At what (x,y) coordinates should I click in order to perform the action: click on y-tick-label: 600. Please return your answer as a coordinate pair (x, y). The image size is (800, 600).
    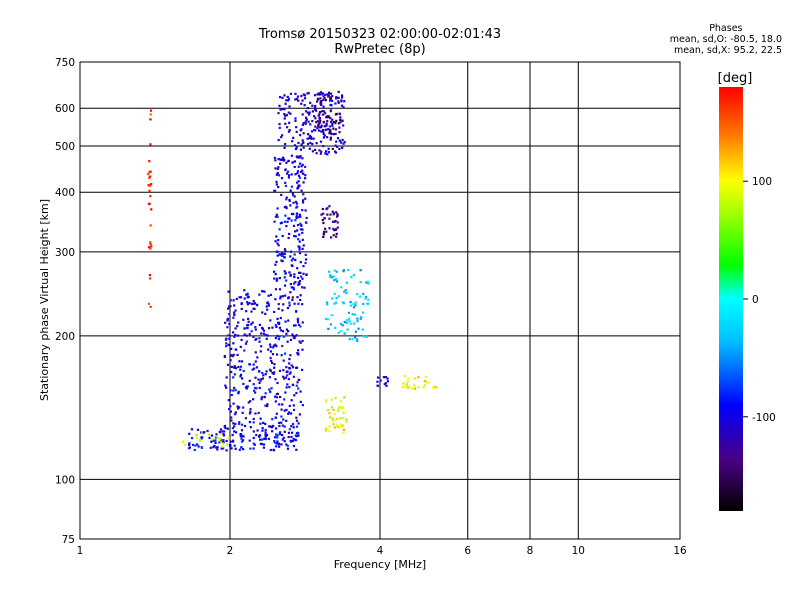
    Looking at the image, I should click on (65, 109).